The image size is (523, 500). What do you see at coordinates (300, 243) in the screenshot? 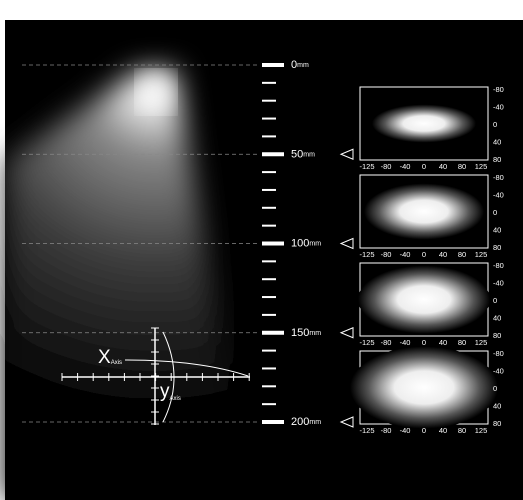
I see `scale-value: 100` at bounding box center [300, 243].